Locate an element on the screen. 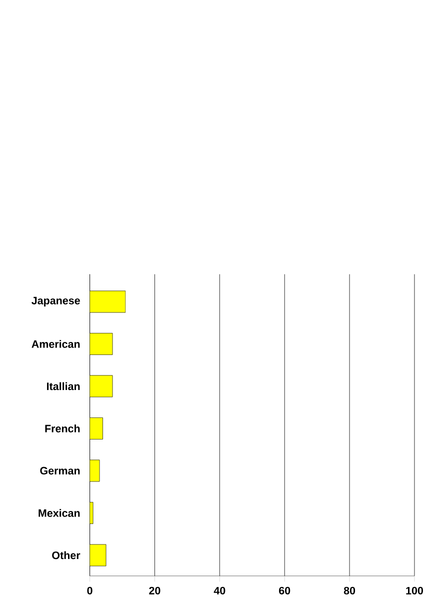 This screenshot has height=598, width=430. x-tick-label: 0 is located at coordinates (90, 590).